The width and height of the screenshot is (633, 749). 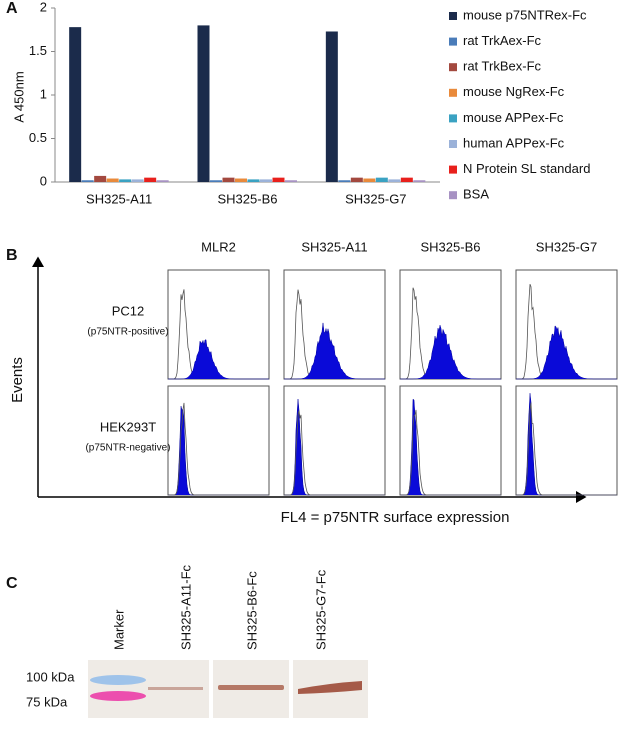 What do you see at coordinates (395, 517) in the screenshot?
I see `flow-x-label: FL4 = p75NTR surface expression` at bounding box center [395, 517].